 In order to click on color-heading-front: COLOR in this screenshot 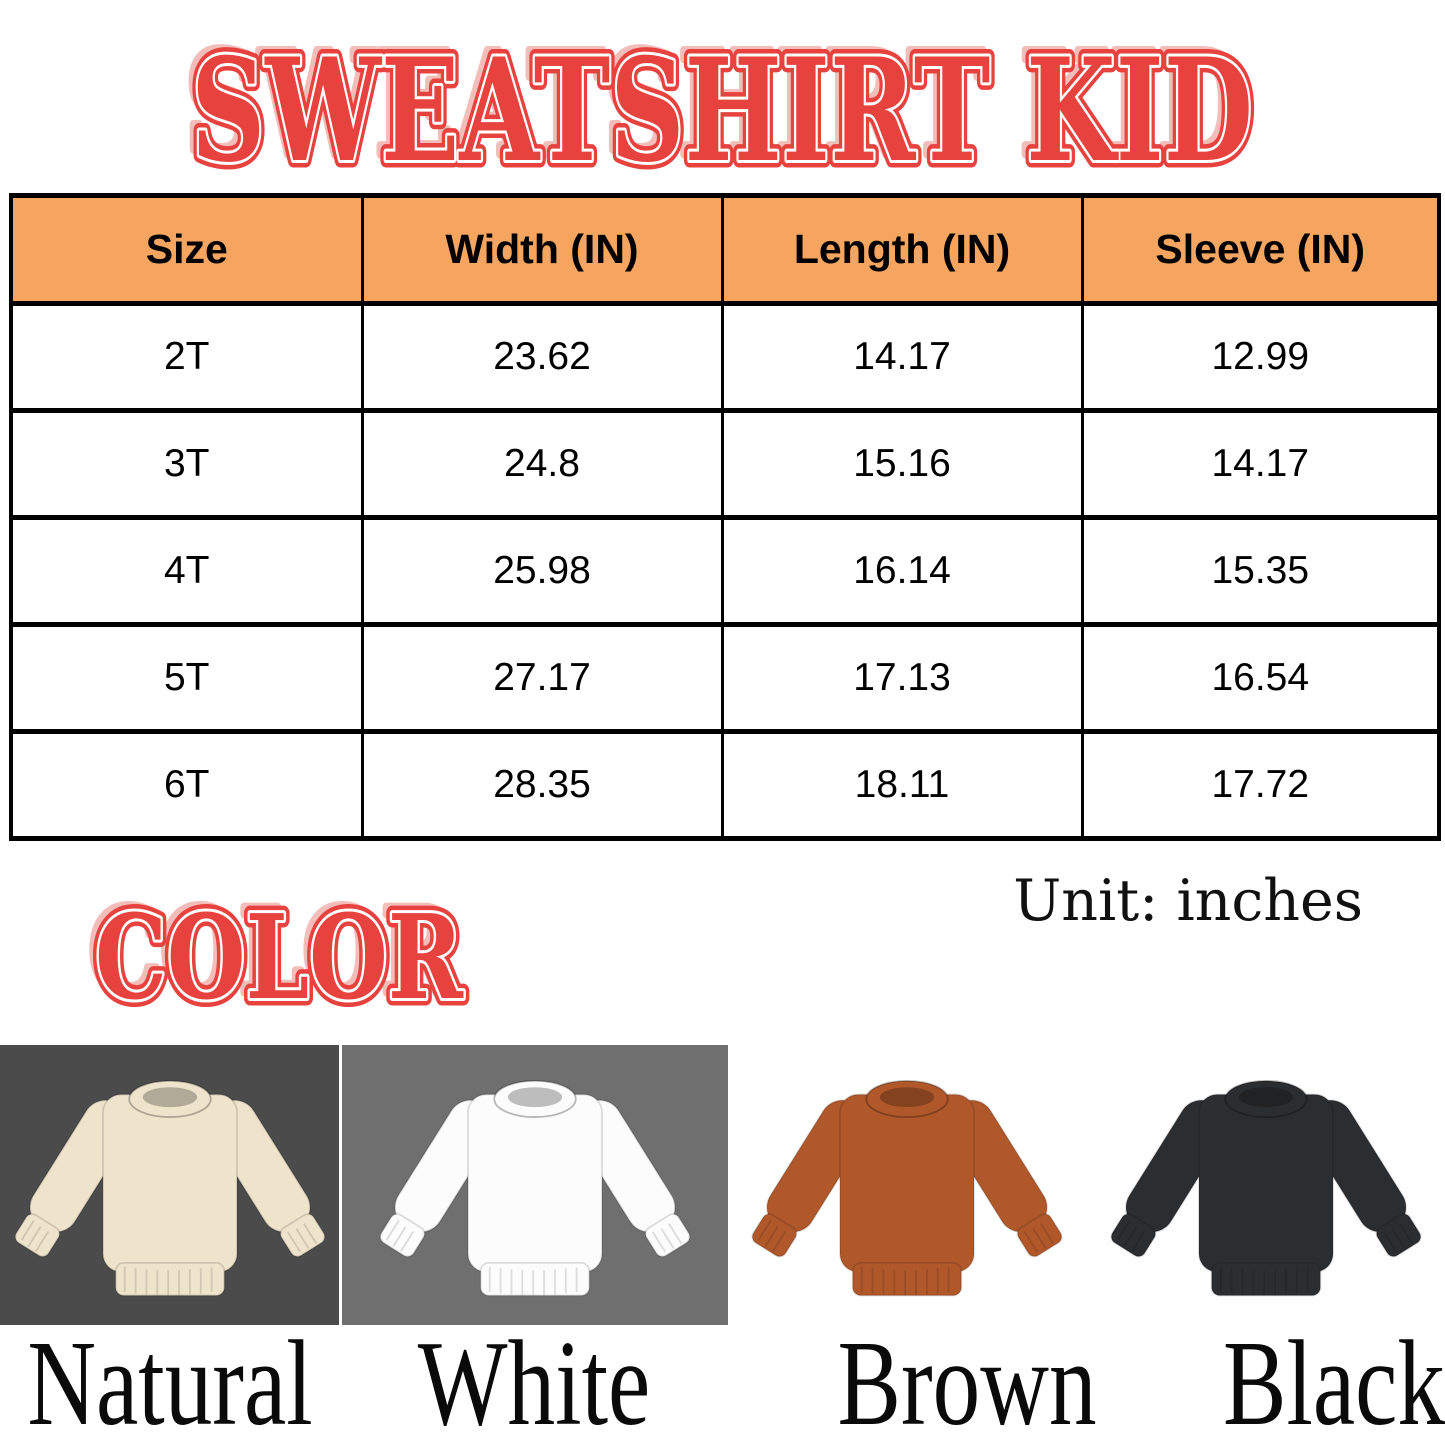, I will do `click(279, 959)`.